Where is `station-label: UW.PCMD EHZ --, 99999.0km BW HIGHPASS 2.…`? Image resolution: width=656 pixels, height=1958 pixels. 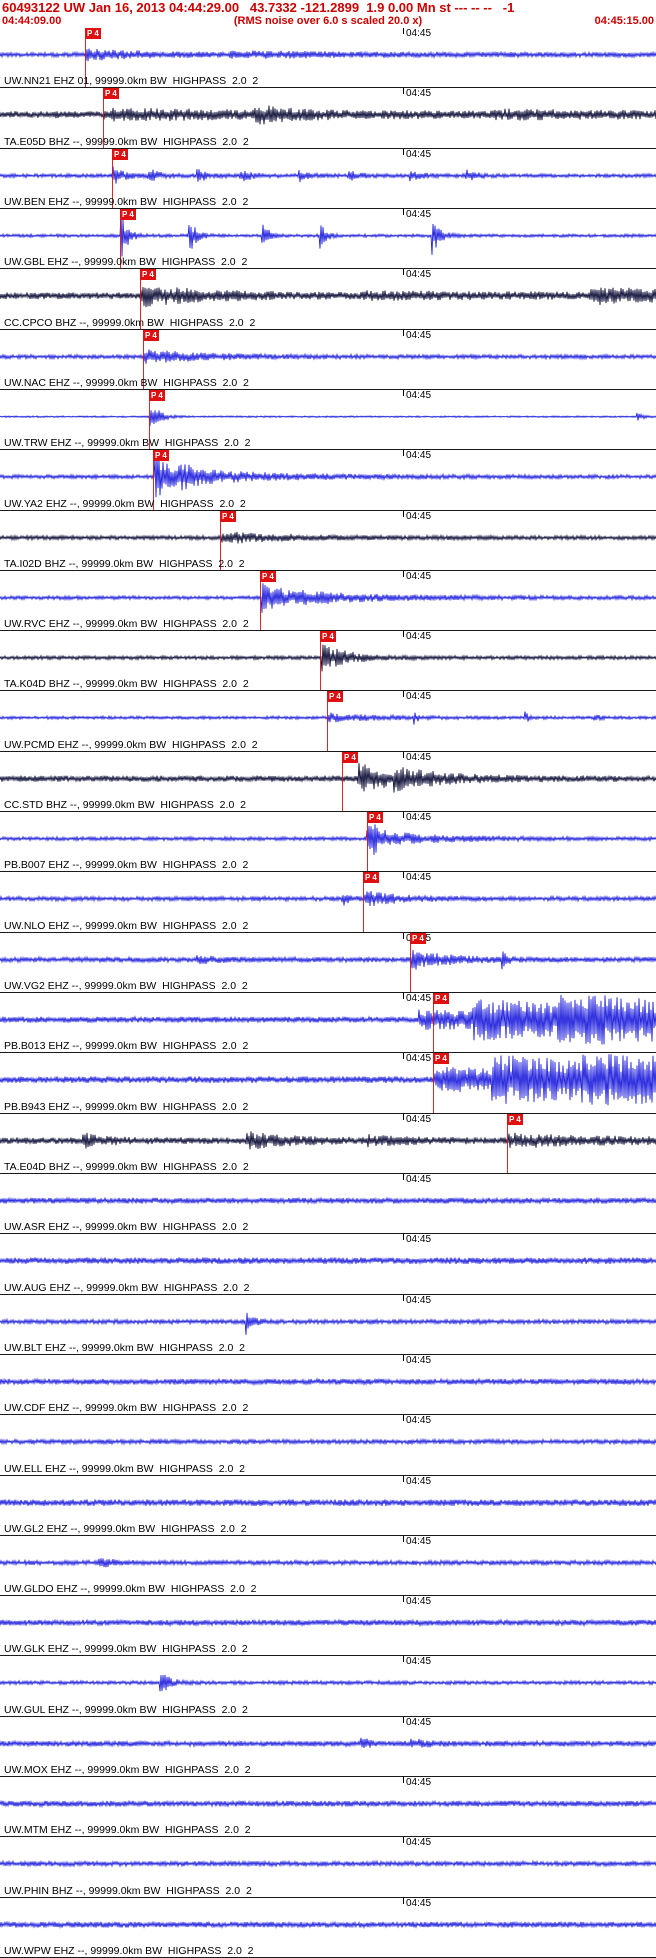
station-label: UW.PCMD EHZ --, 99999.0km BW HIGHPASS 2.… is located at coordinates (131, 744).